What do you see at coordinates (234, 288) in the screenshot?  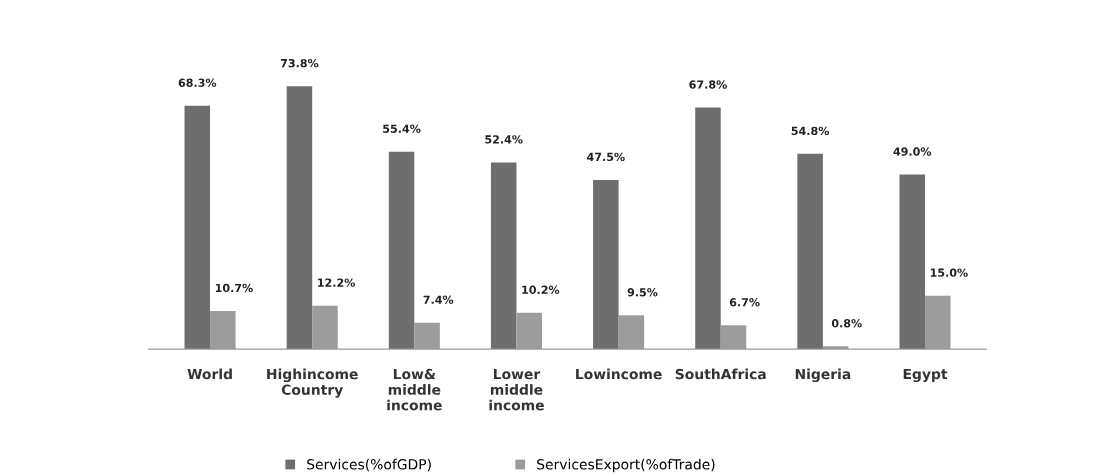 I see `data-label: 10.7%` at bounding box center [234, 288].